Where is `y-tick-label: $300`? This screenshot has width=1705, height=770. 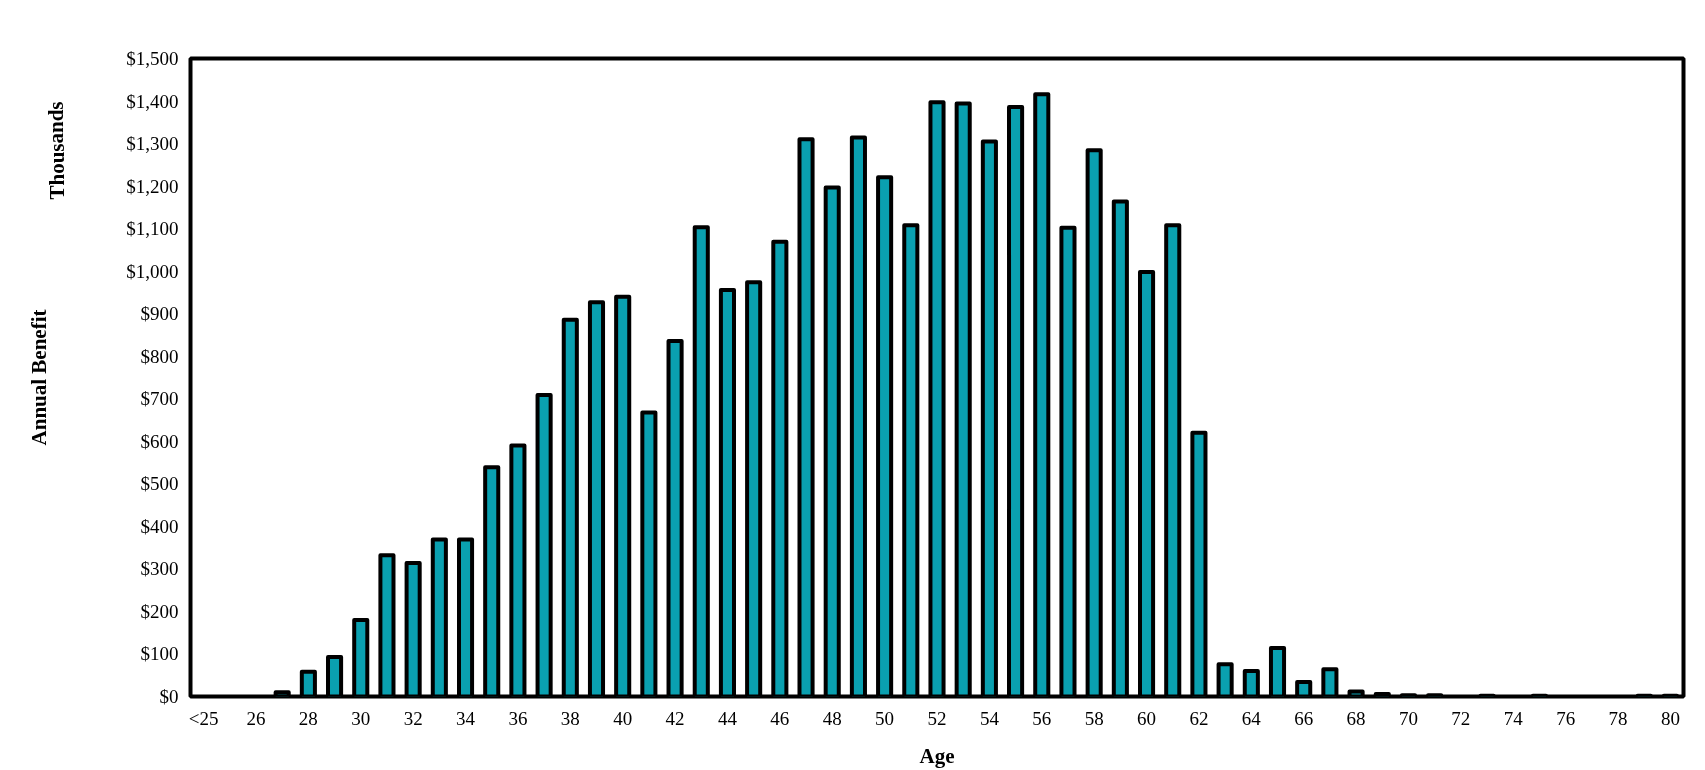 y-tick-label: $300 is located at coordinates (159, 569).